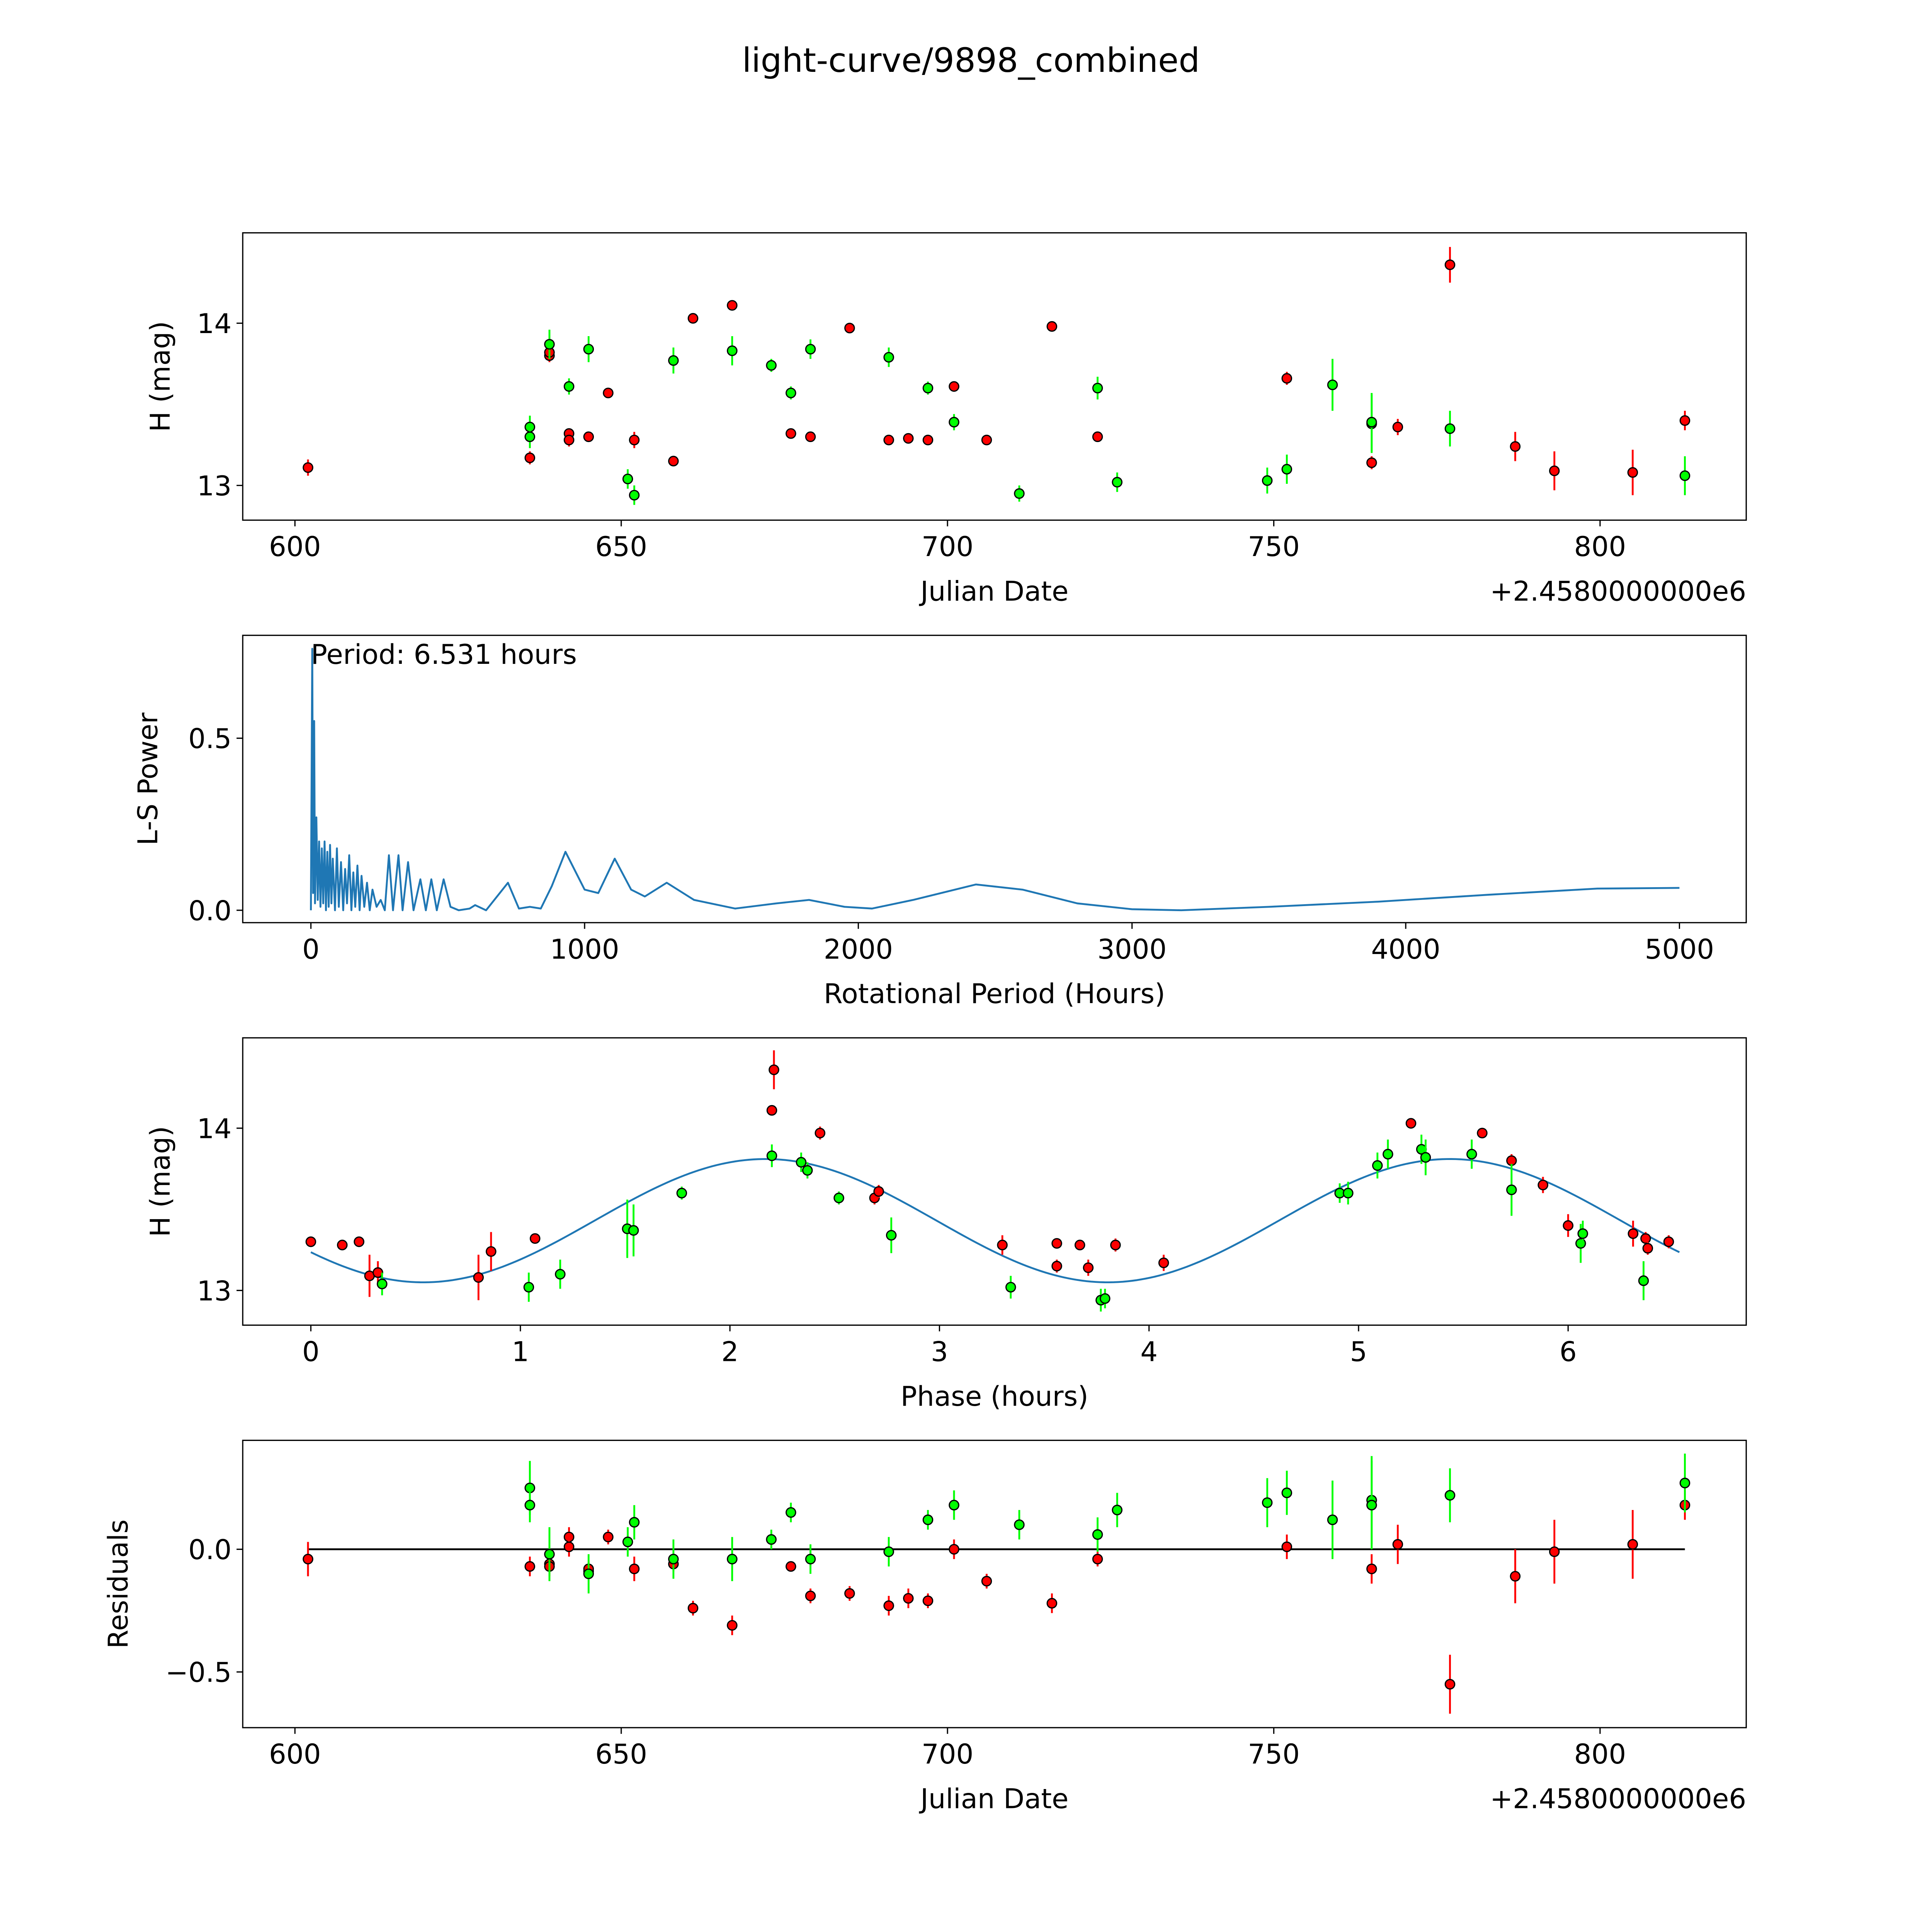 This screenshot has height=1932, width=1932. What do you see at coordinates (621, 547) in the screenshot?
I see `x-tick-label: 650` at bounding box center [621, 547].